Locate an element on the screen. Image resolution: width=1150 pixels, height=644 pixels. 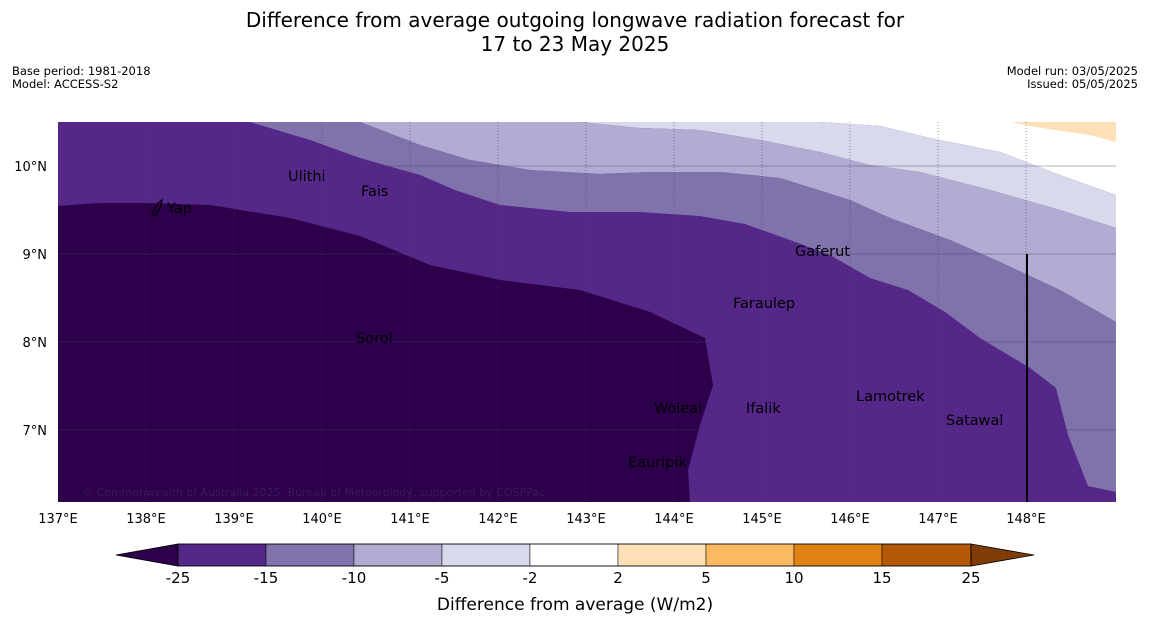
contour-band-minus5 is located at coordinates (848, 175).